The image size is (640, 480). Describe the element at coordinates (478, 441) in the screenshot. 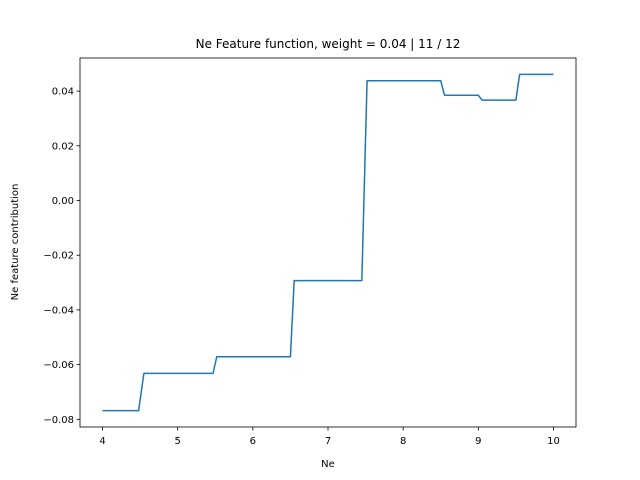

I see `x-tick-label: 9` at that location.